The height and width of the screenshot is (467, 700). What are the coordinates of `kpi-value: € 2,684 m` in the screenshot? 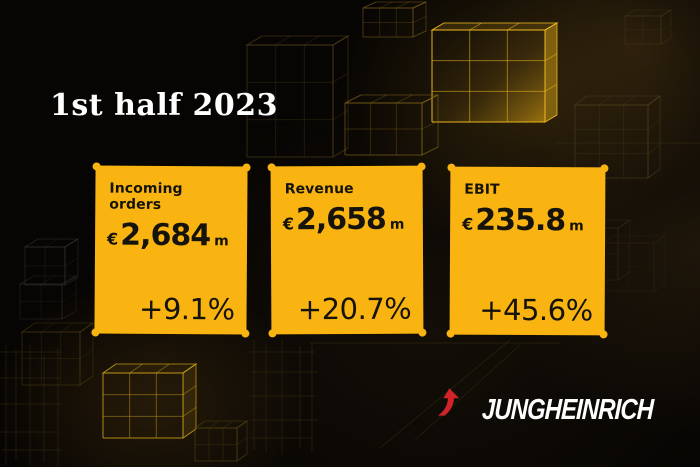 It's located at (177, 236).